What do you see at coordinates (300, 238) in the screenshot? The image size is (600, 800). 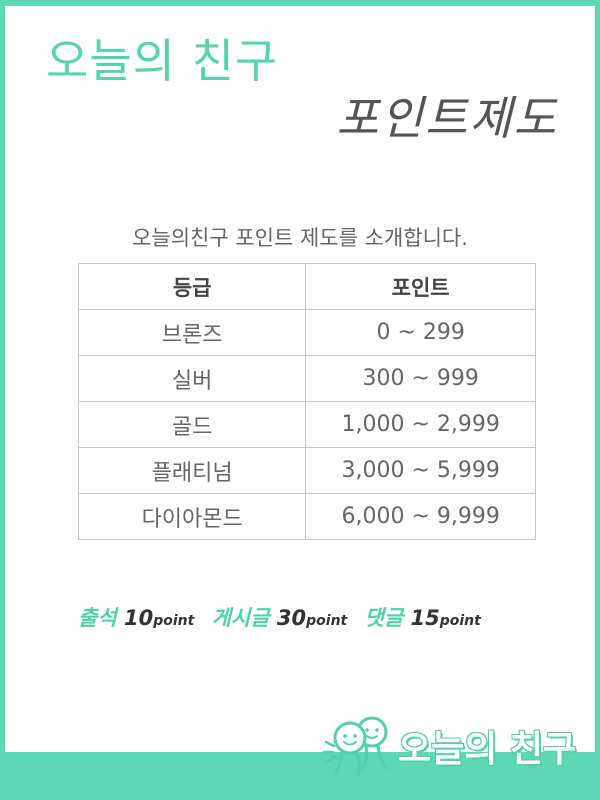 I see `intro-text: 오늘의친구 포인트 제도를 소개합니다.` at bounding box center [300, 238].